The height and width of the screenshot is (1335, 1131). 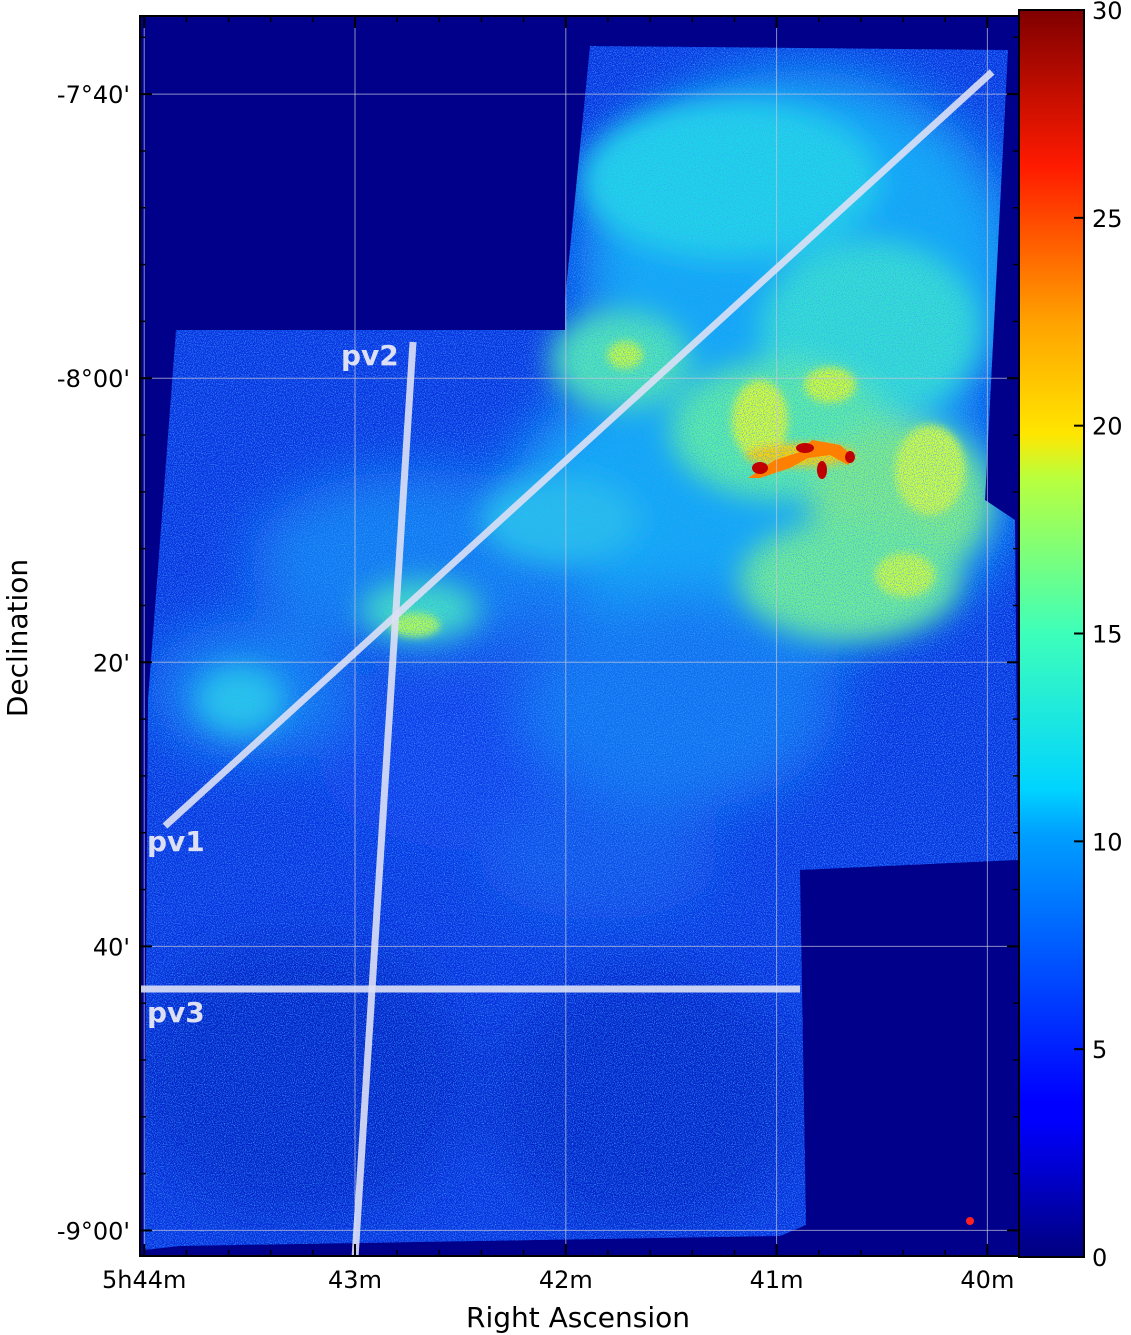 I want to click on y-tick-label: -8°00', so click(x=93, y=379).